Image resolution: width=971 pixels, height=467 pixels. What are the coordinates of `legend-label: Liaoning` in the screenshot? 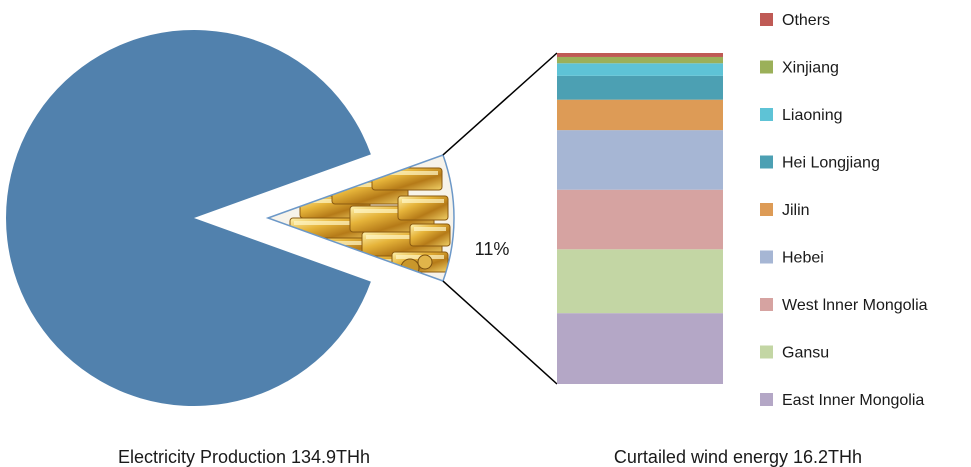 It's located at (812, 115).